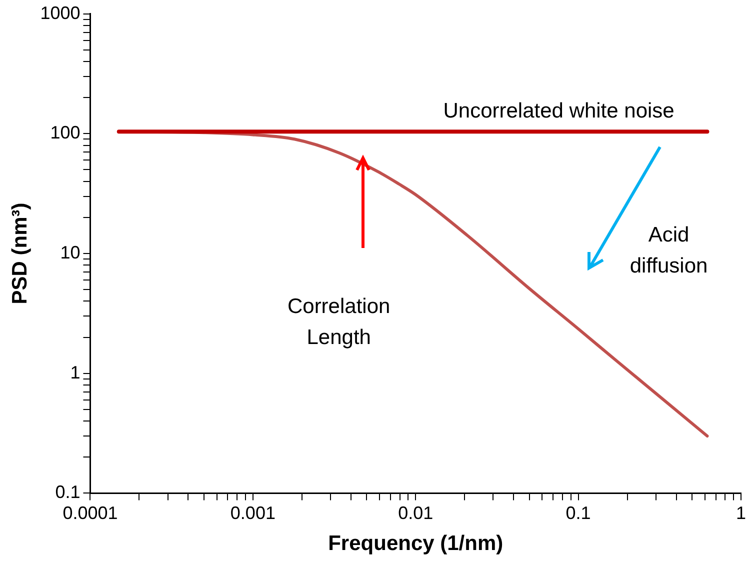  Describe the element at coordinates (253, 512) in the screenshot. I see `x-tick-label: 0.001` at that location.